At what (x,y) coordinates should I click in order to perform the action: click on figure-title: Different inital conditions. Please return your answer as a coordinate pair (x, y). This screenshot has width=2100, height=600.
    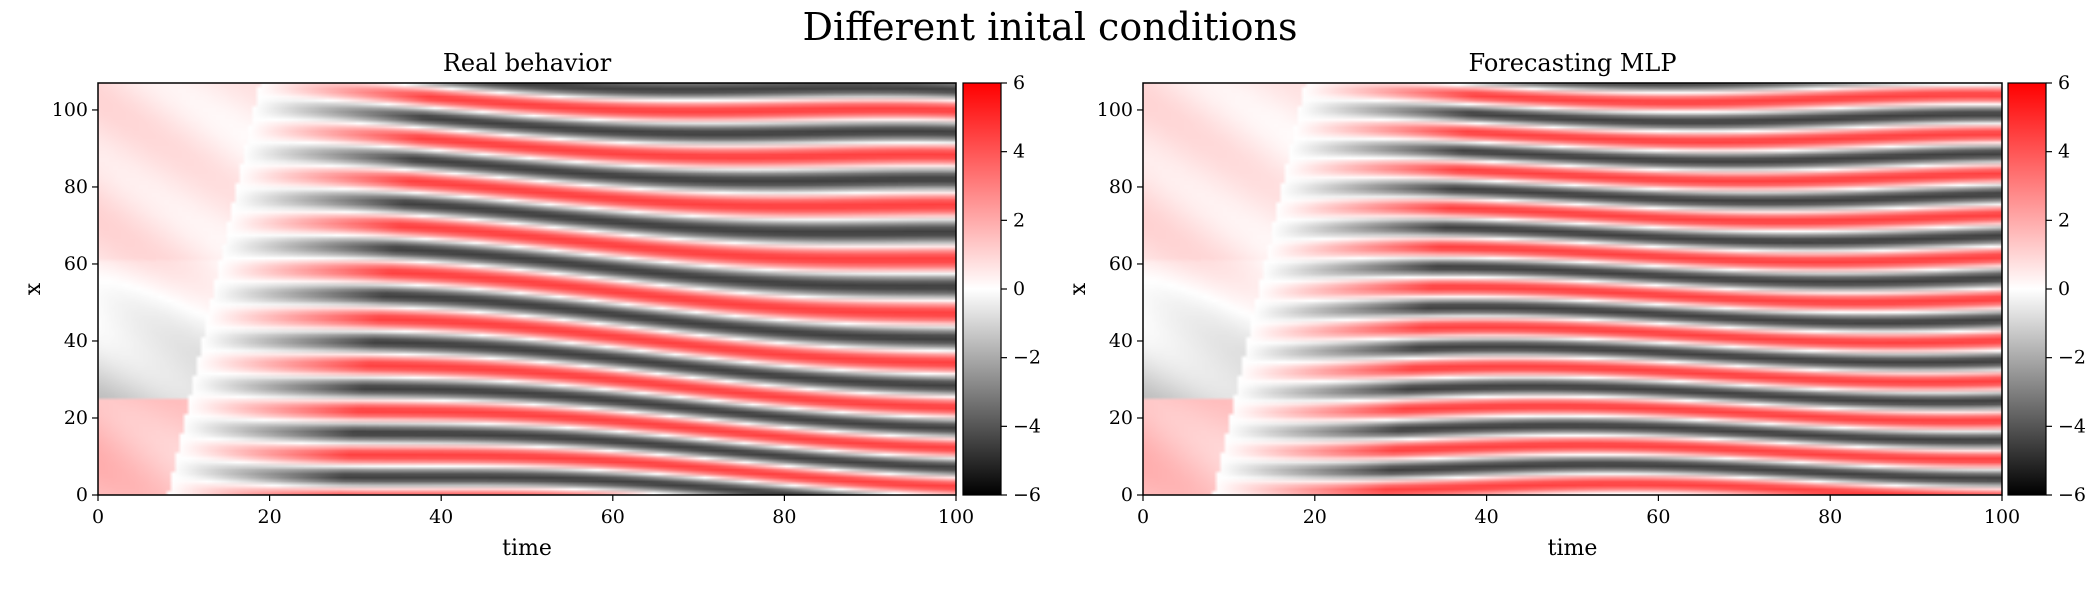
    Looking at the image, I should click on (1050, 27).